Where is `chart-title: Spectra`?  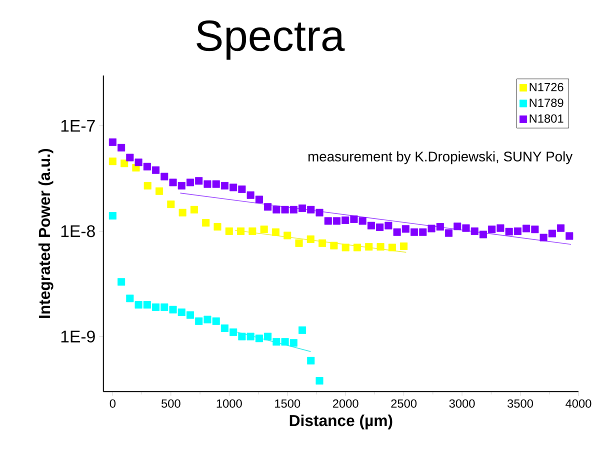 chart-title: Spectra is located at coordinates (270, 40).